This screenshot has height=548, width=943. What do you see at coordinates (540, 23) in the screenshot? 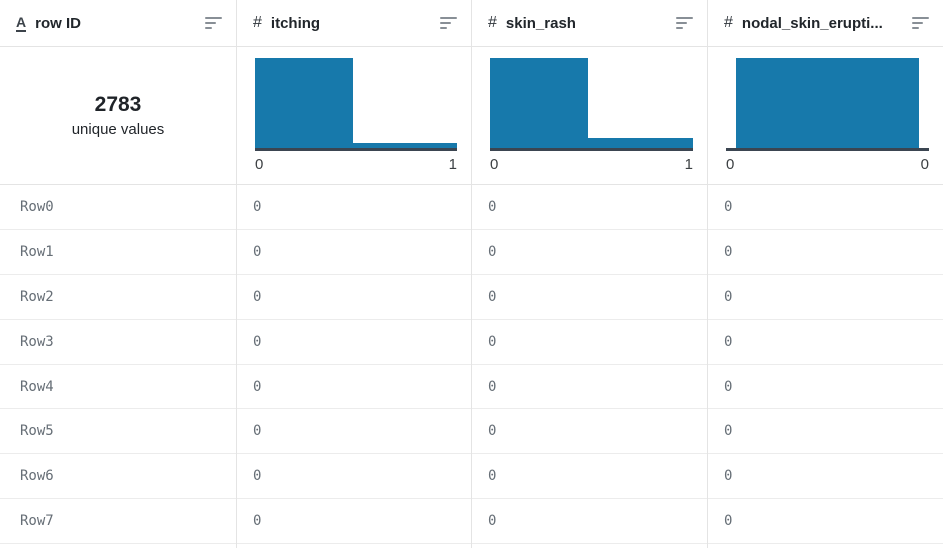
I see `column-title: skin_rash` at bounding box center [540, 23].